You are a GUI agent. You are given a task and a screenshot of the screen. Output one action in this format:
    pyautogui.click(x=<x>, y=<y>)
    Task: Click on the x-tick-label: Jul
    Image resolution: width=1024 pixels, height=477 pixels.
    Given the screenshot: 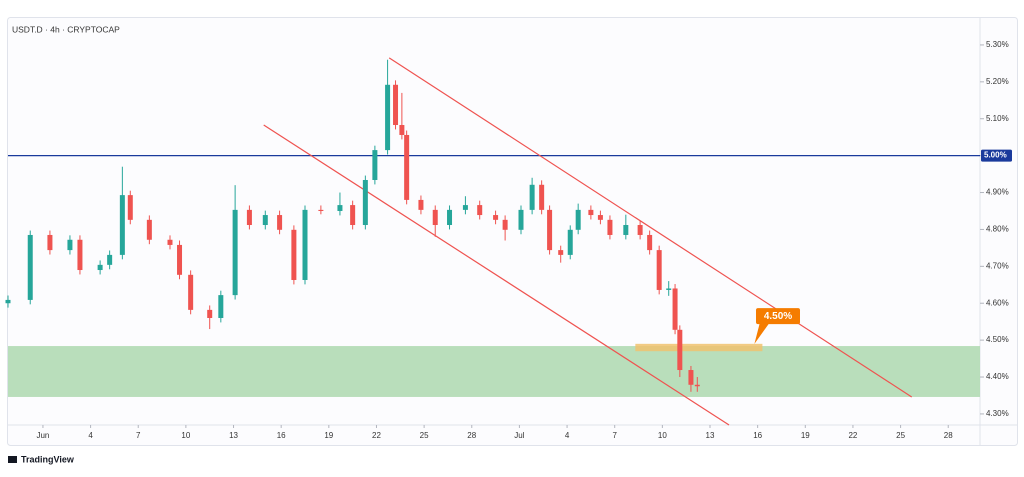 What is the action you would take?
    pyautogui.click(x=519, y=435)
    